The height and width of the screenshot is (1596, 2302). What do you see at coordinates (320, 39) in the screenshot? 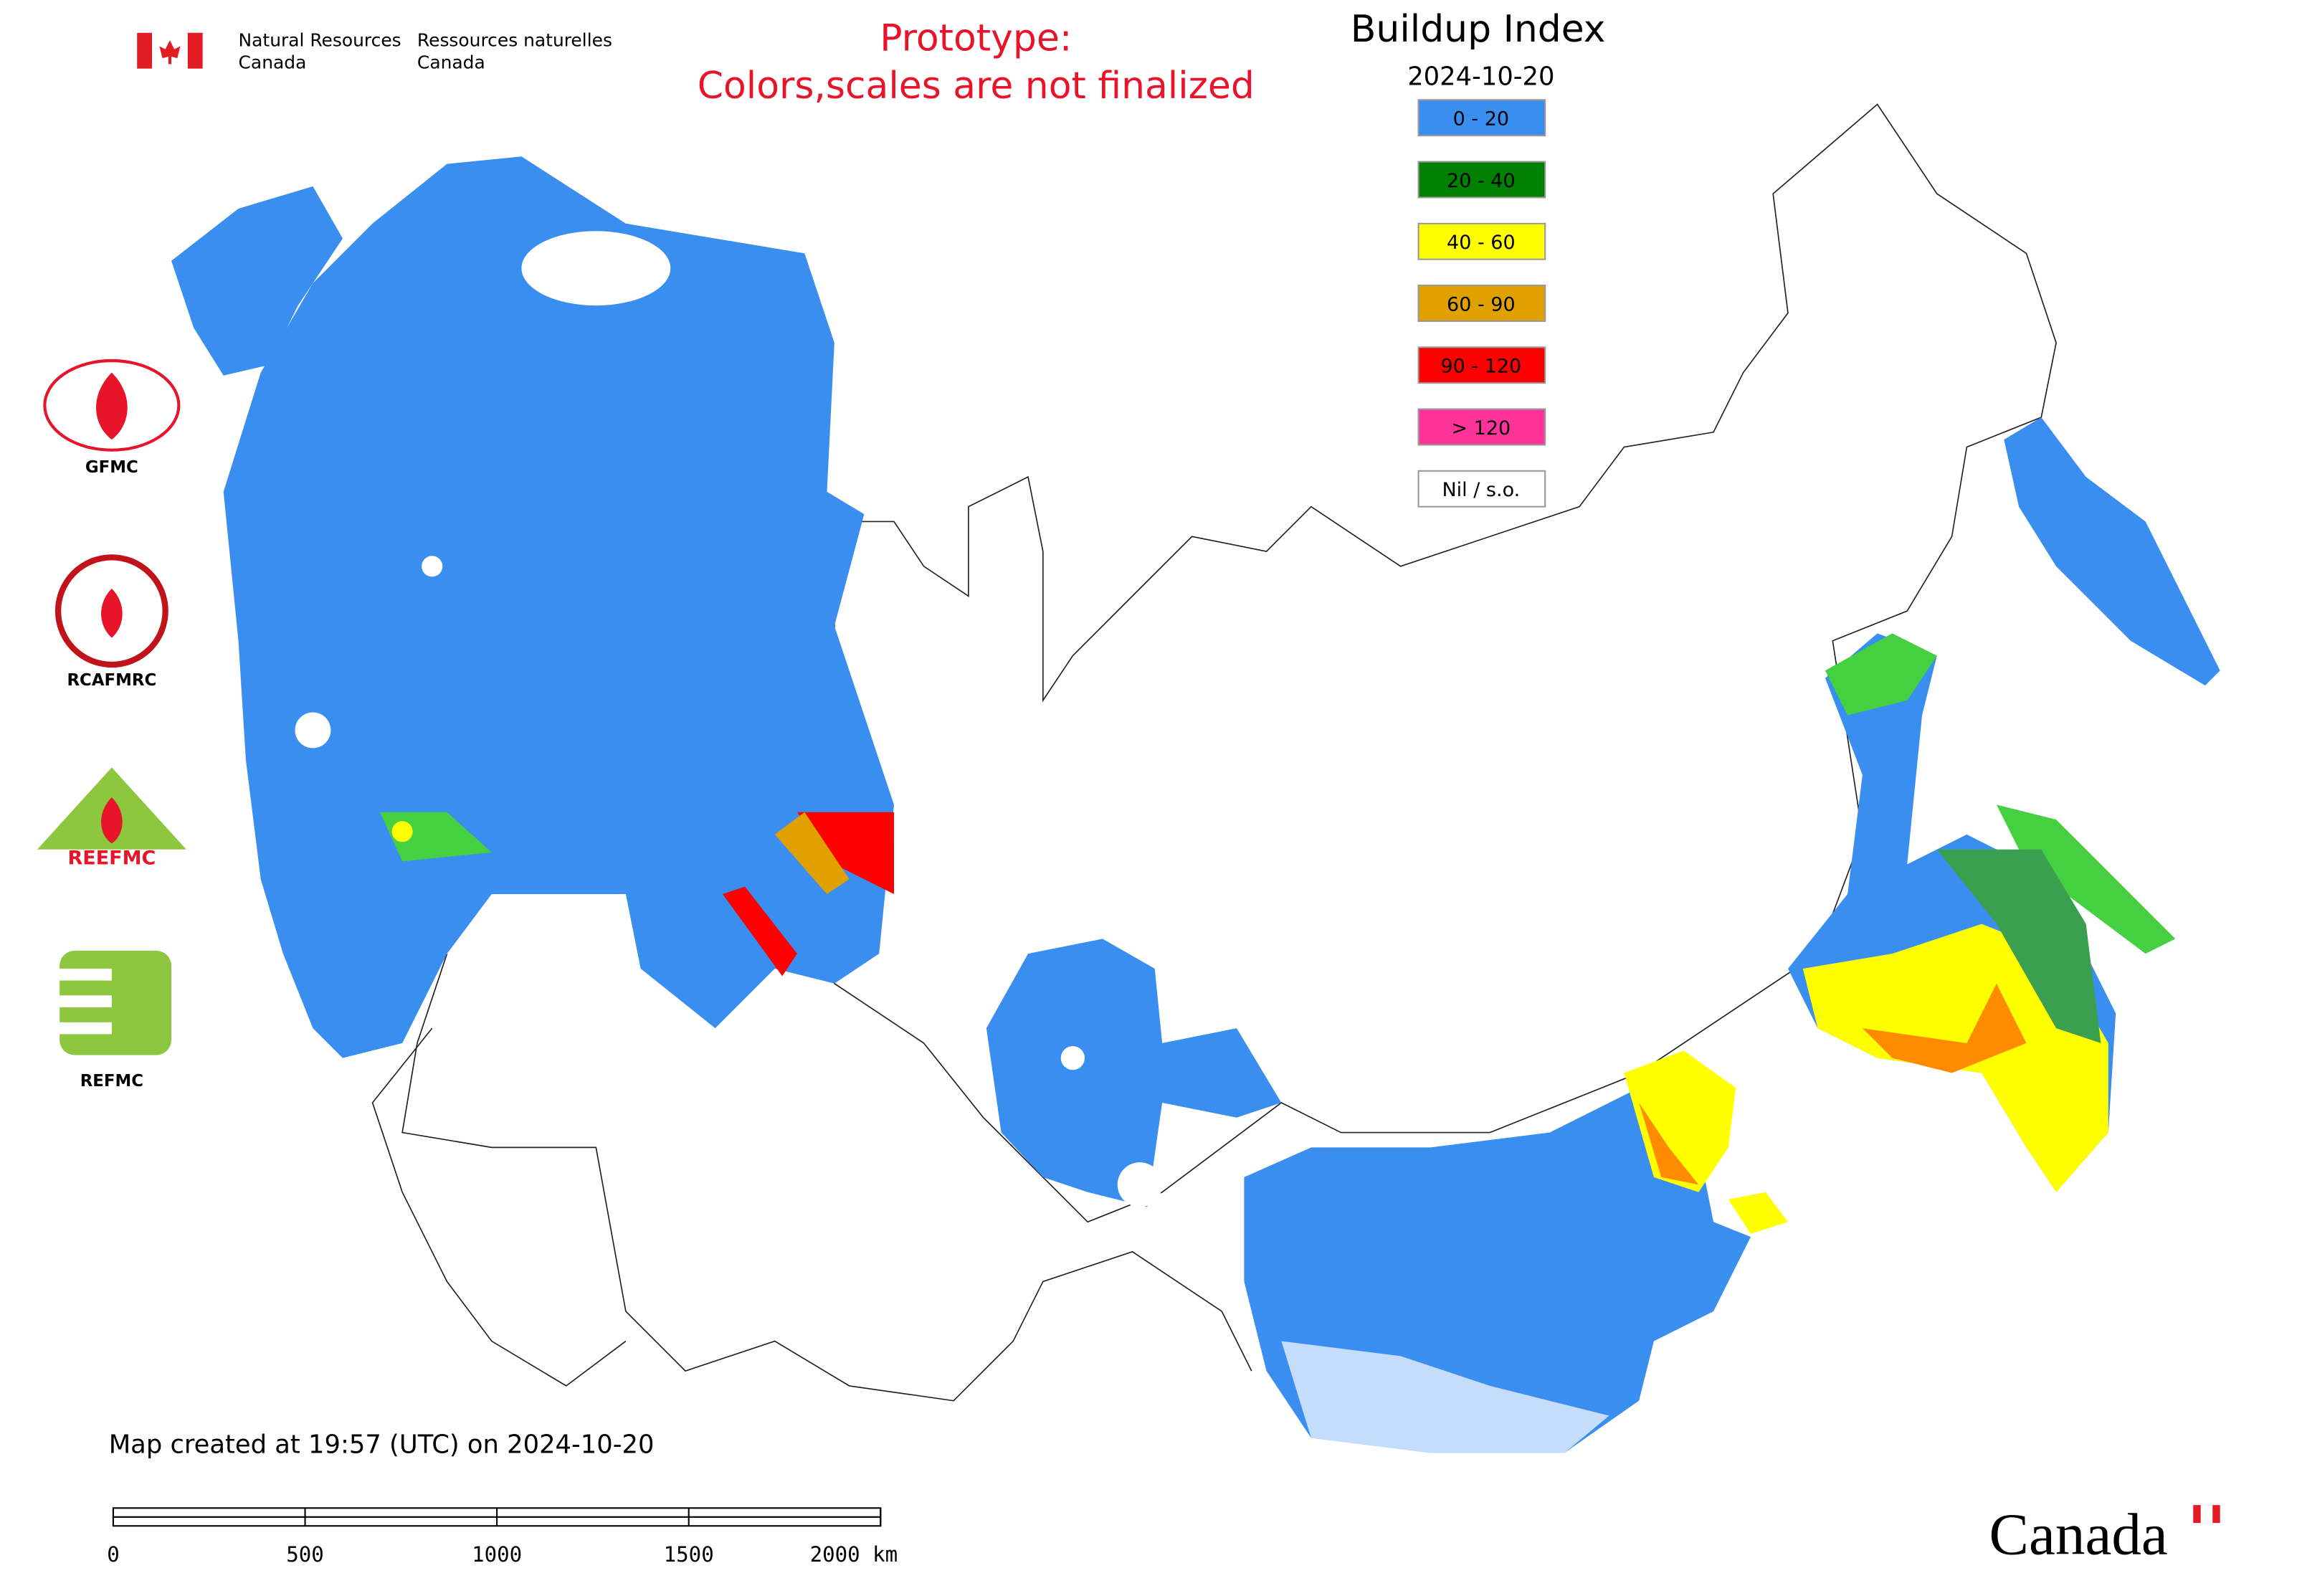
I see `org-name-en: Natural Resources` at bounding box center [320, 39].